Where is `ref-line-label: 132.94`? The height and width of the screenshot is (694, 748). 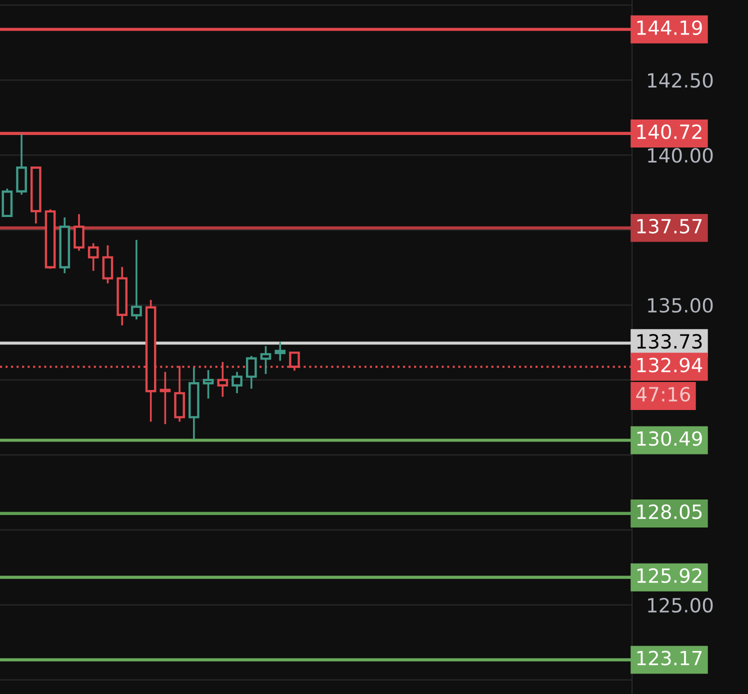 ref-line-label: 132.94 is located at coordinates (669, 365).